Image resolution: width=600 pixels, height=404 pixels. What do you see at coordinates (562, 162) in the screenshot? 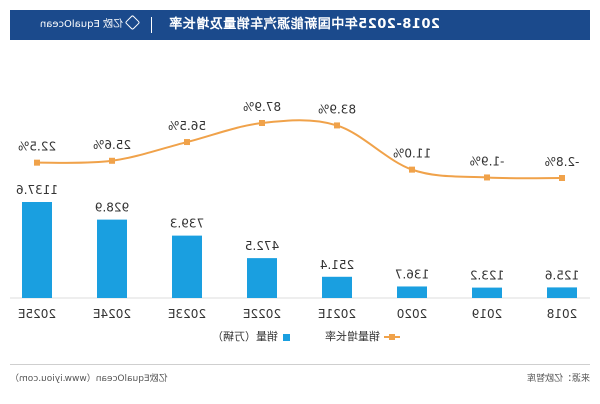
I see `growth-value-label: -2.8%` at bounding box center [562, 162].